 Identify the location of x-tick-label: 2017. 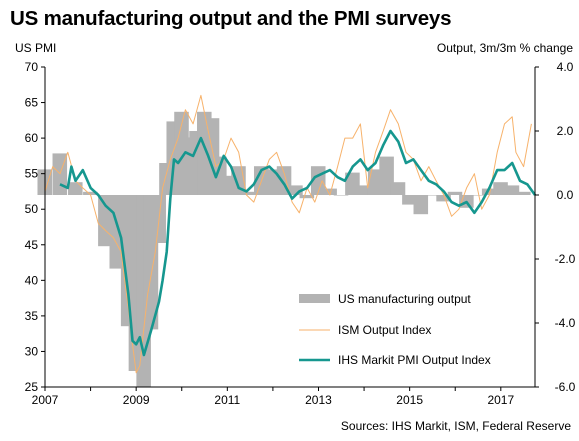
(500, 400).